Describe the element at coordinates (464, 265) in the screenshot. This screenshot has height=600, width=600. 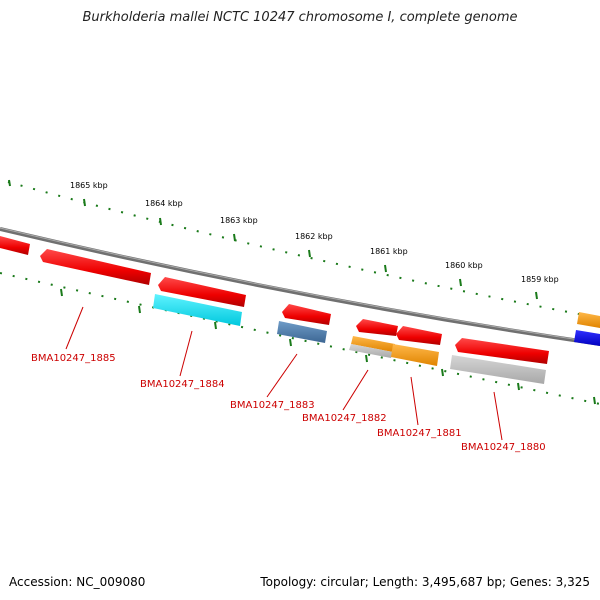
I see `tick-label-1860: 1860 kbp` at that location.